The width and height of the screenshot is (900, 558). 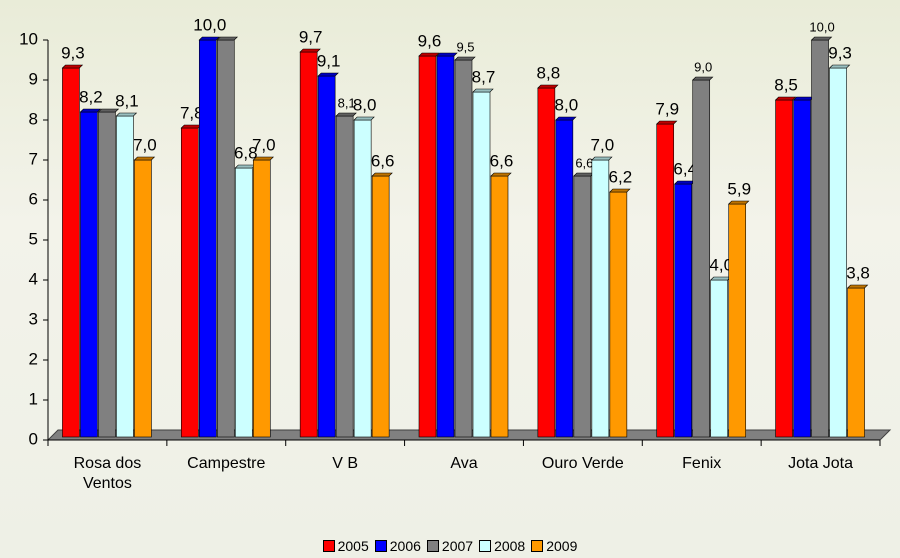 I want to click on data-label: 9,6, so click(x=430, y=40).